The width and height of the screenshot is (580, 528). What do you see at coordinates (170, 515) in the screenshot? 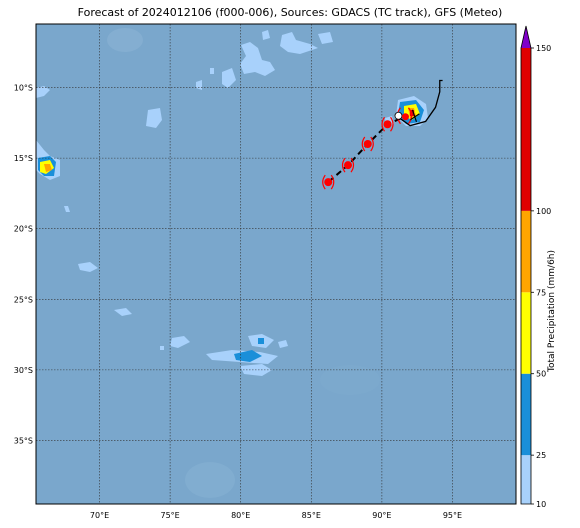
I see `lon-tick-label: 75°E` at bounding box center [170, 515].